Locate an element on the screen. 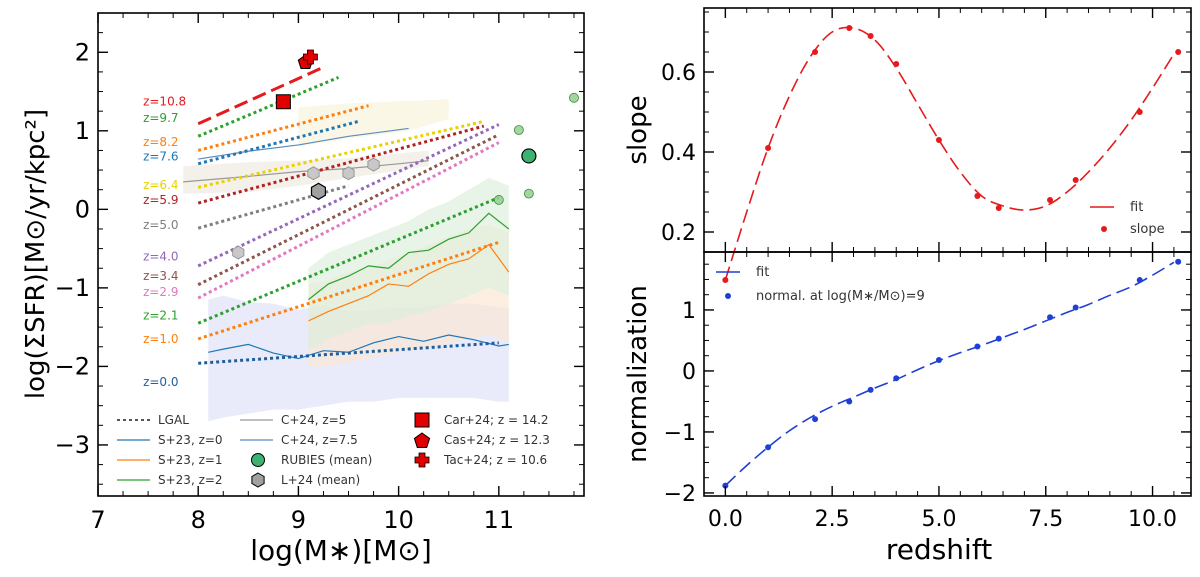  x-tick-label: 7 is located at coordinates (97, 520).